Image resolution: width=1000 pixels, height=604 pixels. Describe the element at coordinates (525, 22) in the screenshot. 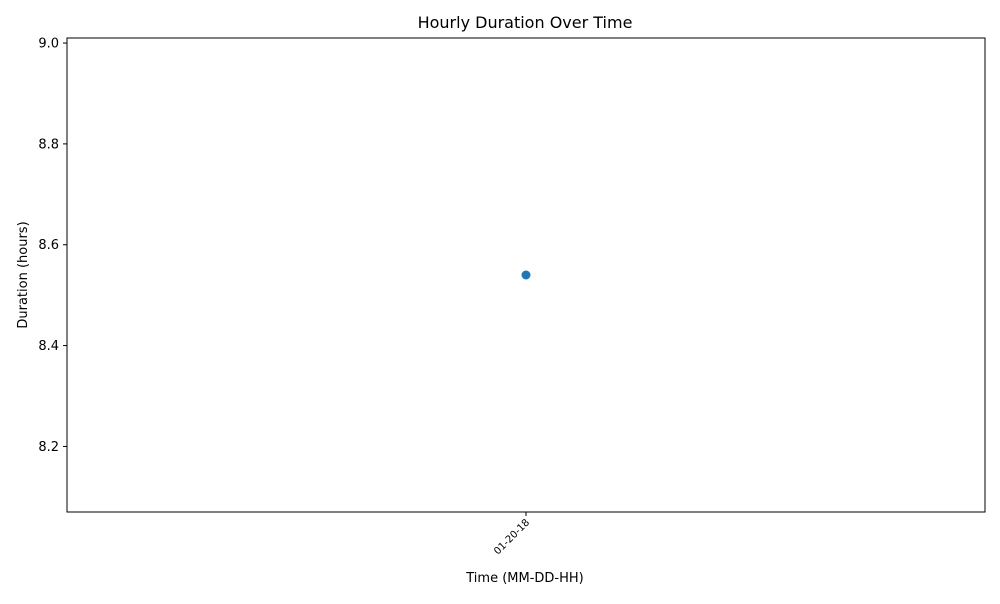

I see `chart-title: Hourly Duration Over Time` at that location.